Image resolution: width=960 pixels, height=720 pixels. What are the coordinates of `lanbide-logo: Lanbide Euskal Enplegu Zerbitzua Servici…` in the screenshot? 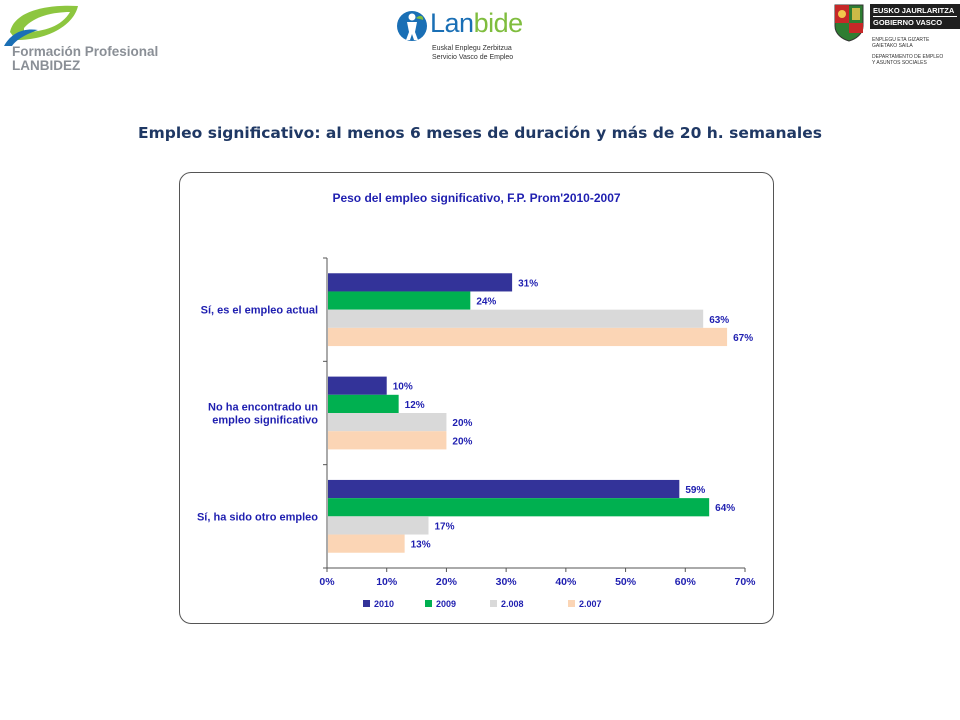 It's located at (461, 36).